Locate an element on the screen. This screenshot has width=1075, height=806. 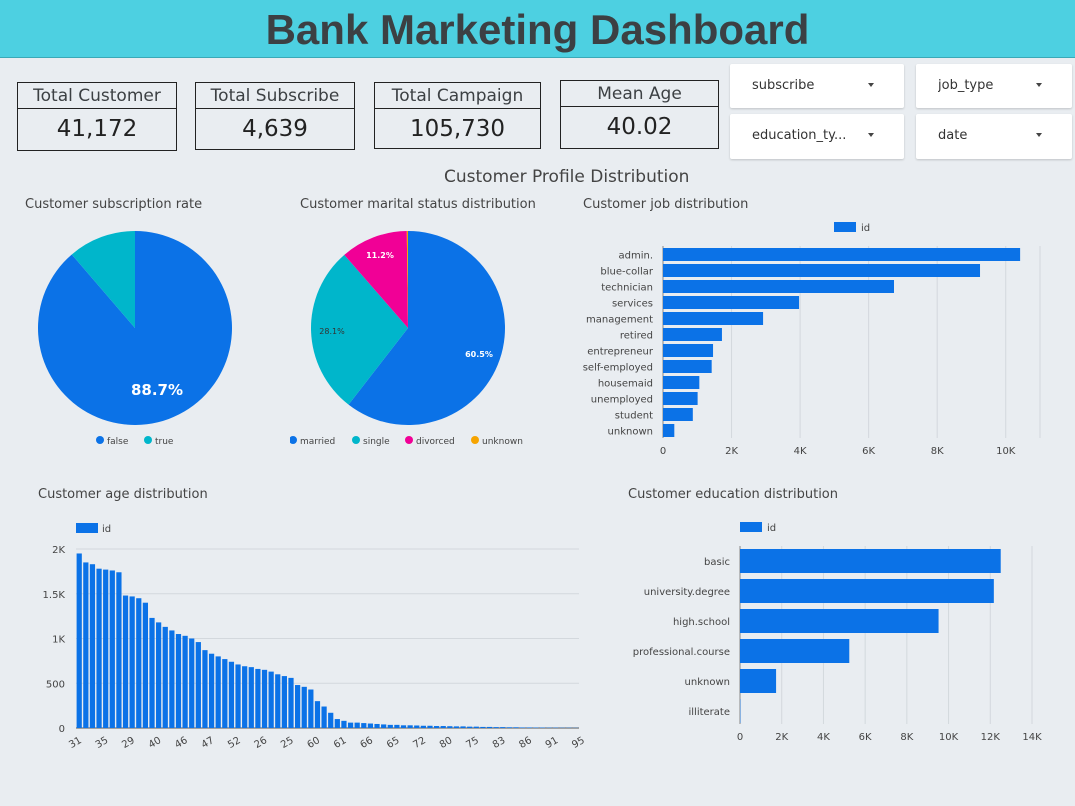
legend-label: unknown is located at coordinates (502, 442).